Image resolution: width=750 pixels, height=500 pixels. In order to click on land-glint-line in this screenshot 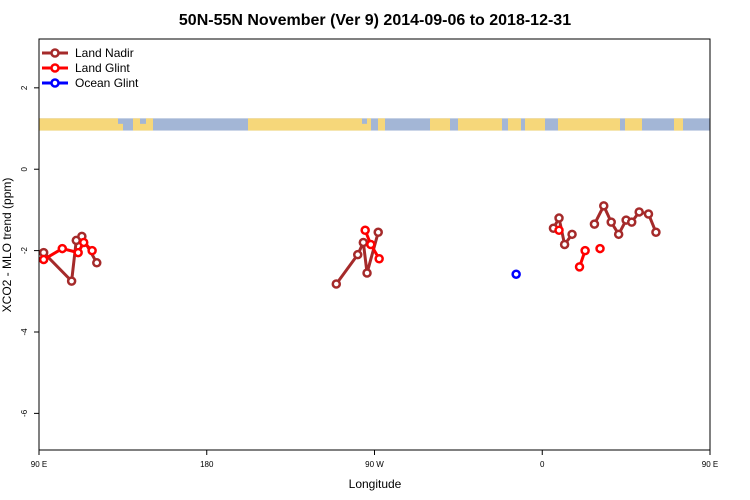, I will do `click(732, 250)`.